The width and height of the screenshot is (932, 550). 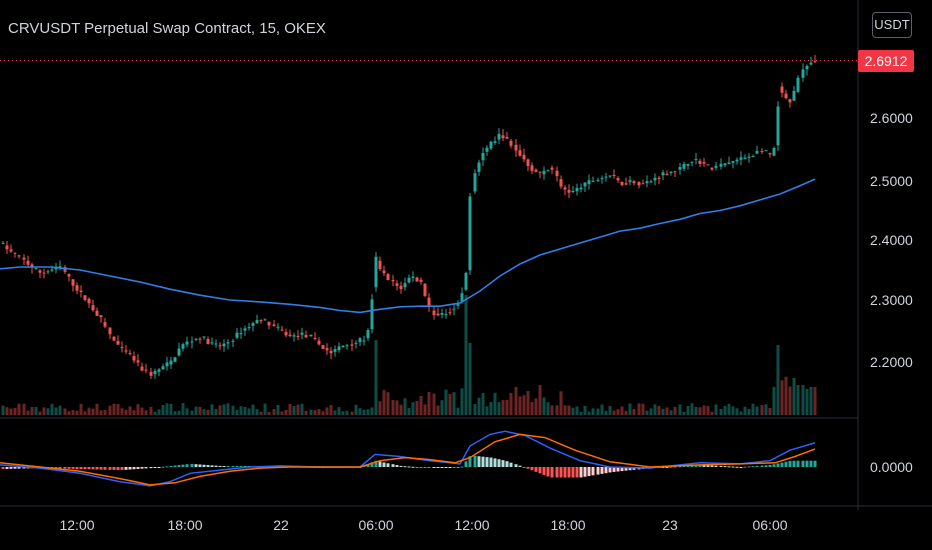 I want to click on currency-unit-button: USDT, so click(x=892, y=25).